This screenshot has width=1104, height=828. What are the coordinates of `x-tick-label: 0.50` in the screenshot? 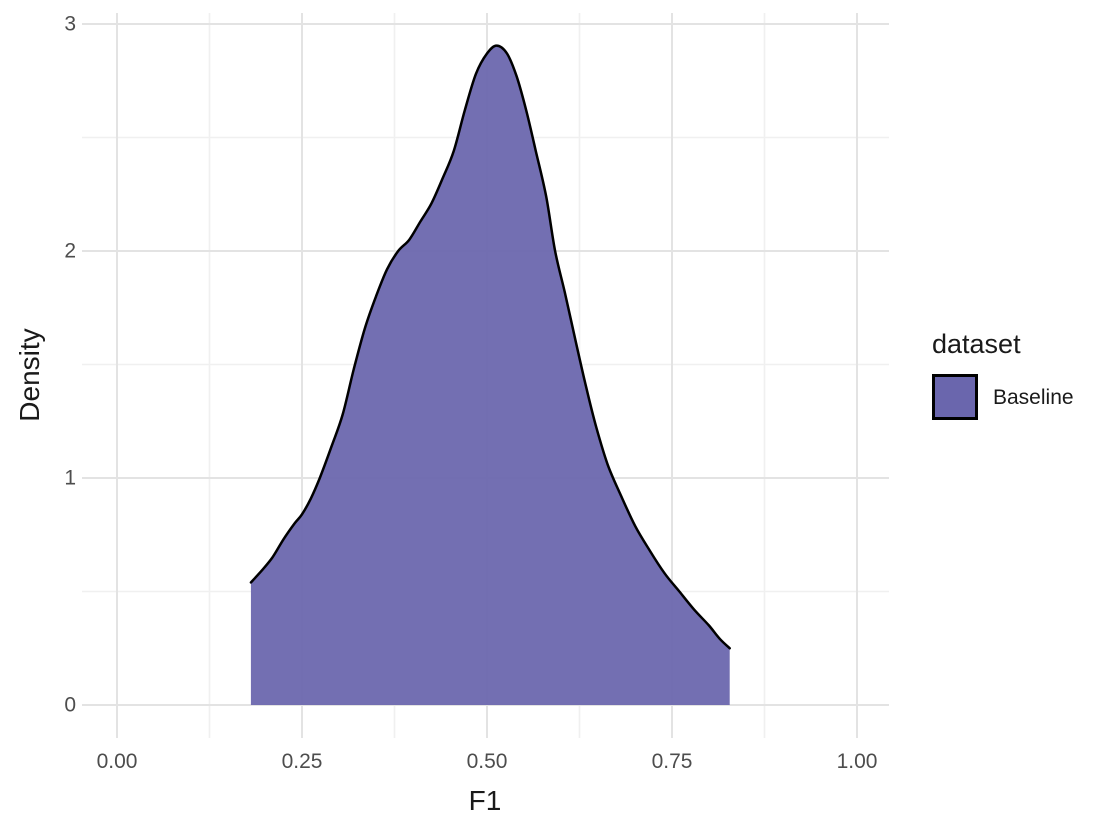 It's located at (487, 761).